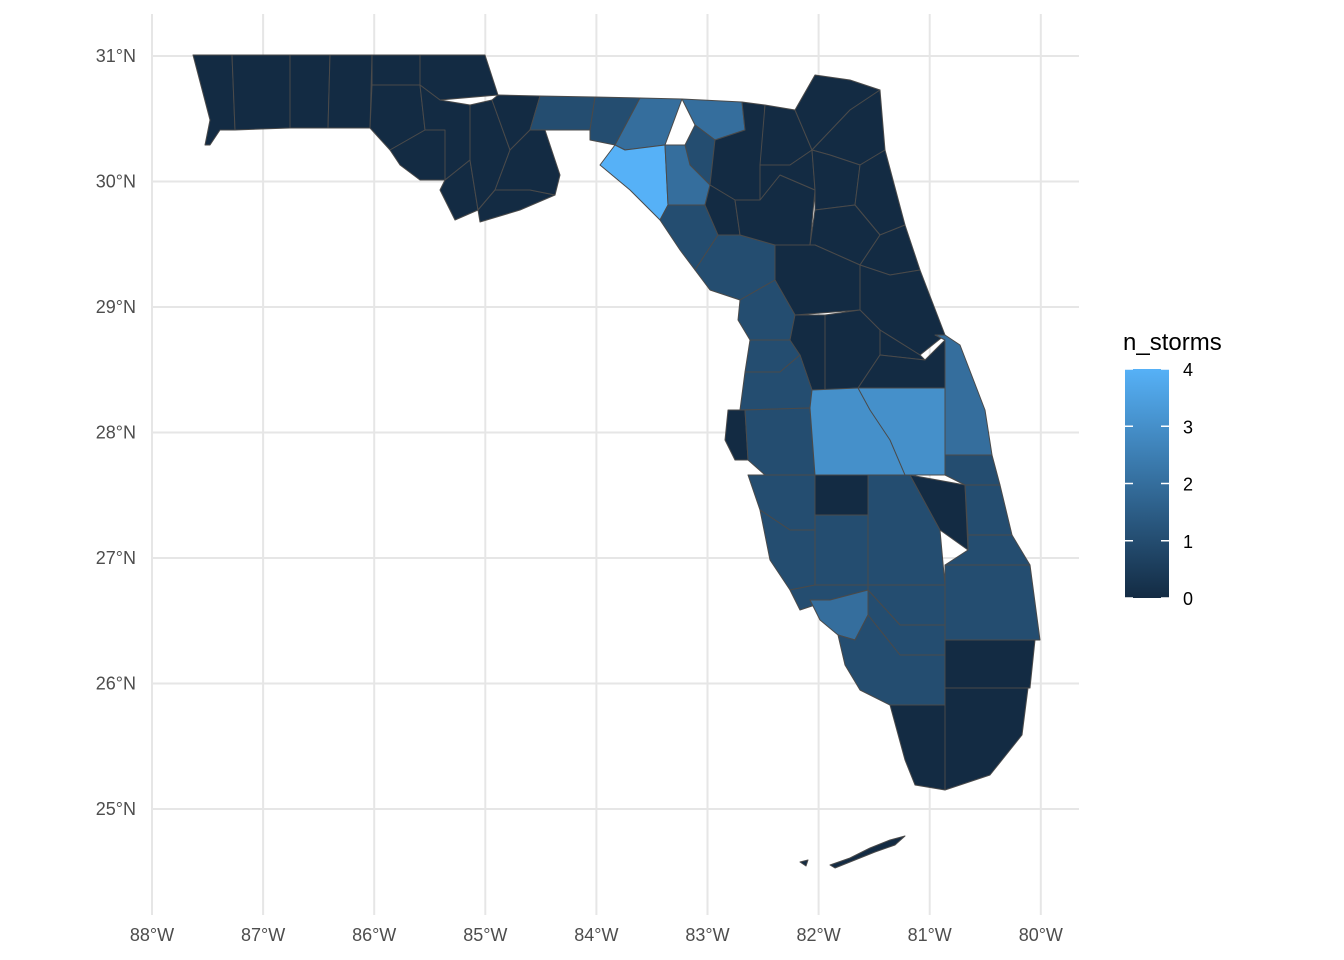 The height and width of the screenshot is (960, 1344). I want to click on county-leon, so click(562, 113).